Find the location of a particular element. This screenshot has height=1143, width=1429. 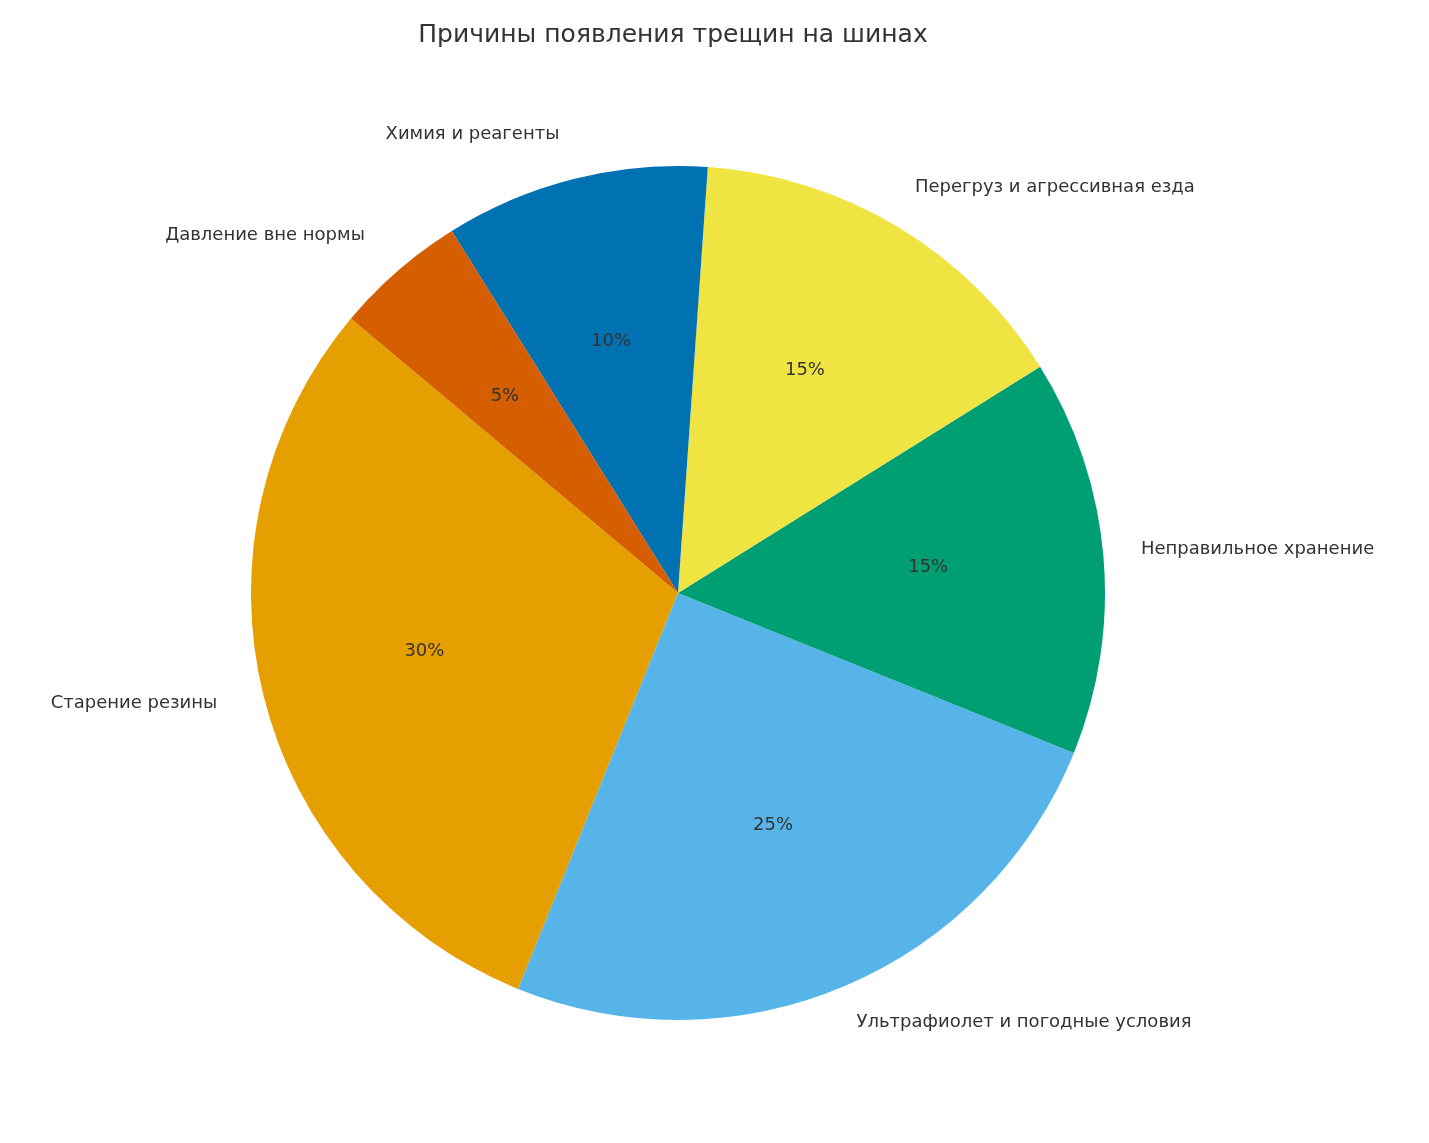

slice-label: Давление вне нормы is located at coordinates (265, 234).